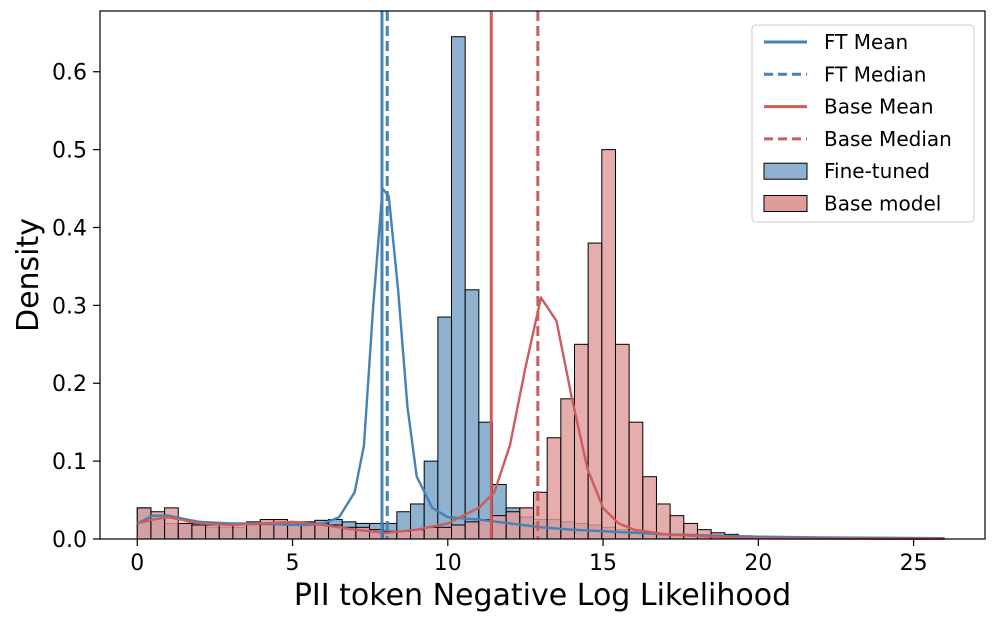  Describe the element at coordinates (69, 151) in the screenshot. I see `y-tick-label: 0.5` at that location.